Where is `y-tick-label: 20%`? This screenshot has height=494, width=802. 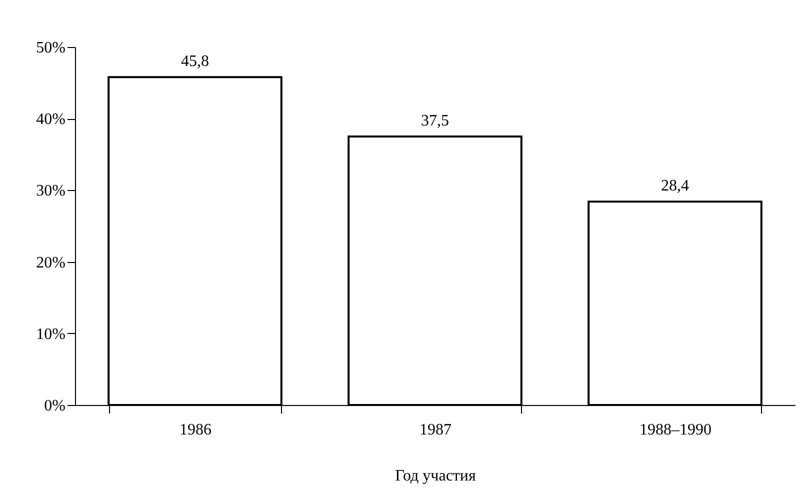 y-tick-label: 20% is located at coordinates (51, 263).